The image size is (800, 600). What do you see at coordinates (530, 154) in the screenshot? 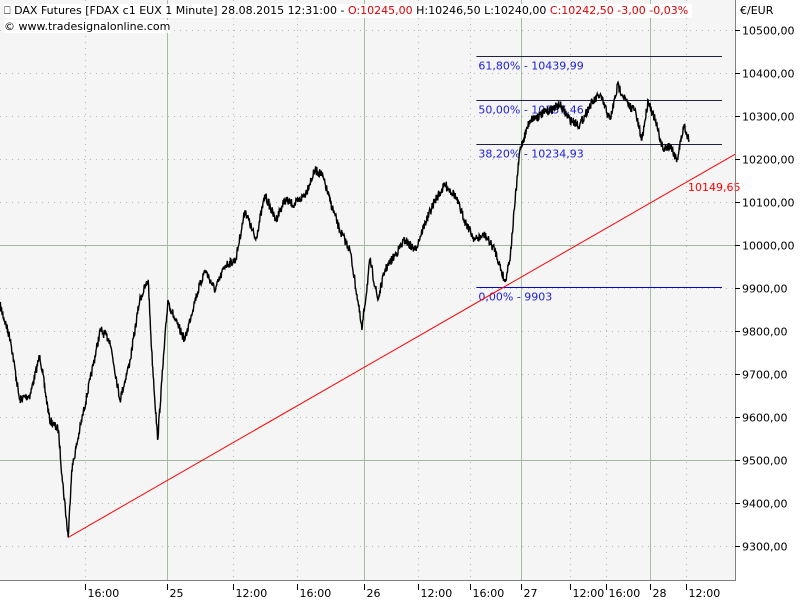
I see `fib-level-label: 38,20% - 10234,93` at bounding box center [530, 154].